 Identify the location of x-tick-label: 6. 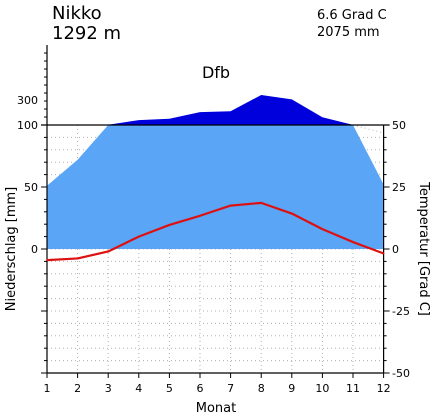
(200, 388).